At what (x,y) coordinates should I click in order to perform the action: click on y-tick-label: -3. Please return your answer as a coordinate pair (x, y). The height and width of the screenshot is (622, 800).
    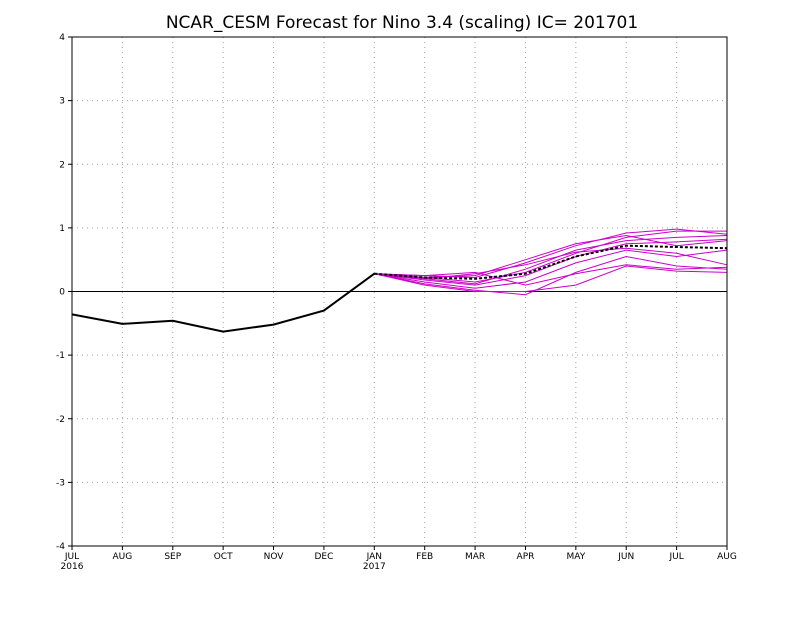
    Looking at the image, I should click on (60, 483).